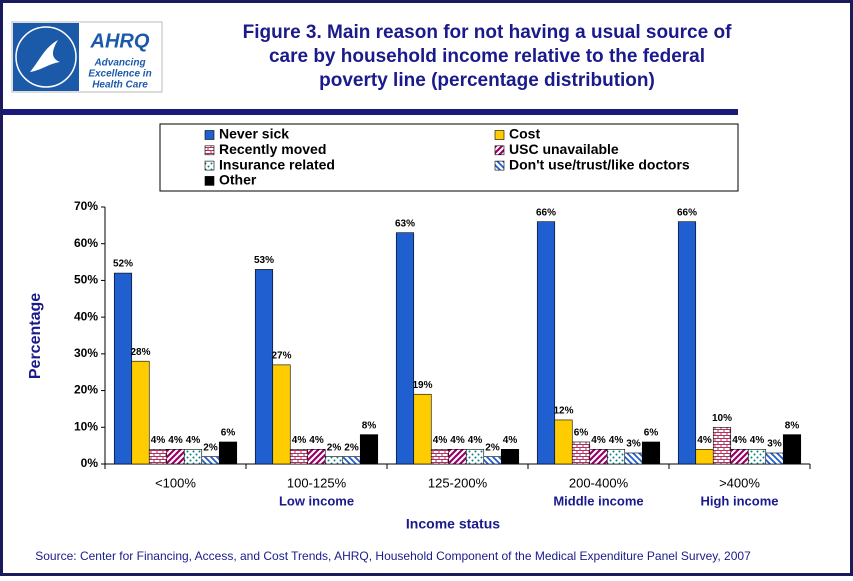 The height and width of the screenshot is (581, 853). I want to click on legend-box, so click(449, 157).